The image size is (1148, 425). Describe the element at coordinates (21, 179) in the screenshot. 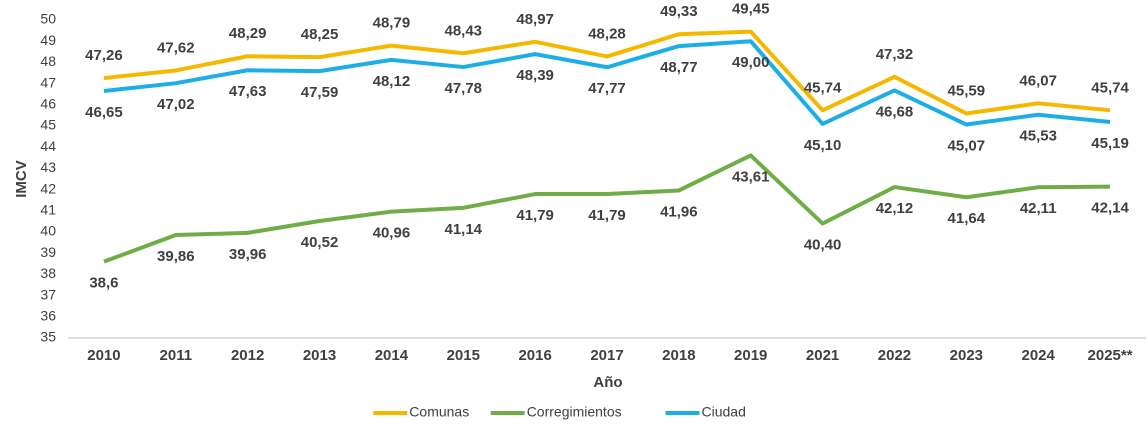

I see `y-axis-label: IMCV` at that location.